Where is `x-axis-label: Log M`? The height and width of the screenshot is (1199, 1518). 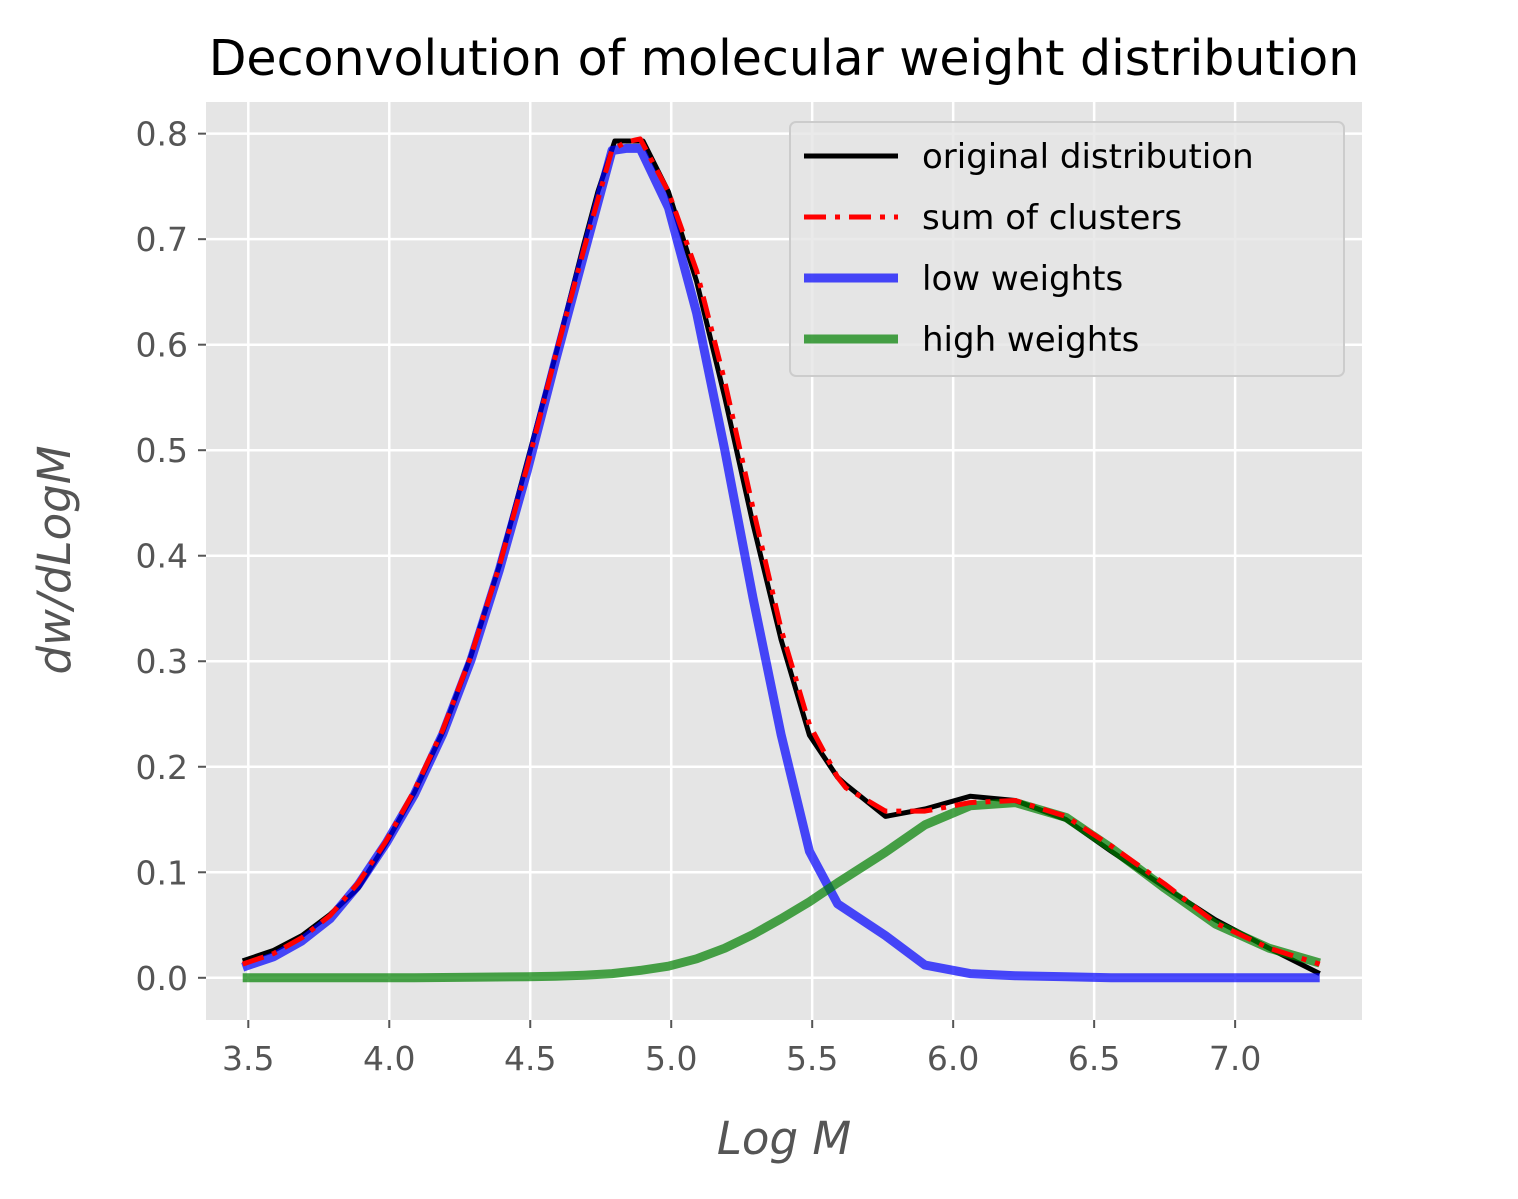 x-axis-label: Log M is located at coordinates (784, 1138).